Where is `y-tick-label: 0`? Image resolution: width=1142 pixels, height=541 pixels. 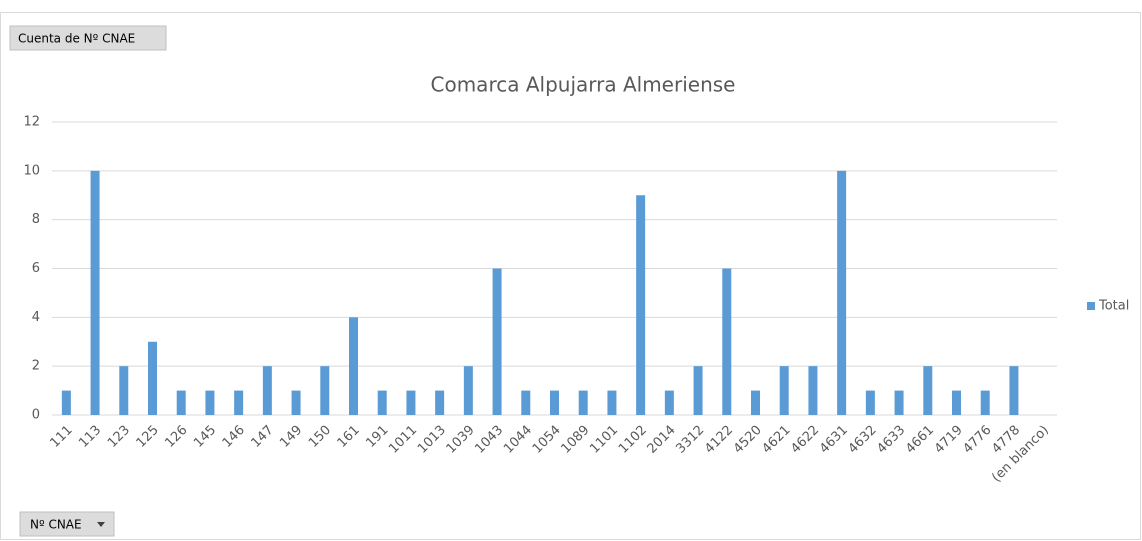 y-tick-label: 0 is located at coordinates (36, 415).